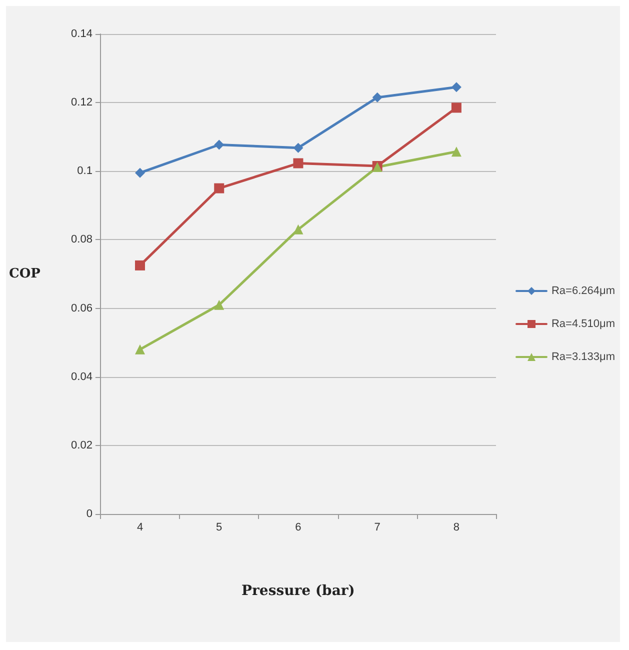  What do you see at coordinates (140, 528) in the screenshot?
I see `x-tick-label: 4` at bounding box center [140, 528].